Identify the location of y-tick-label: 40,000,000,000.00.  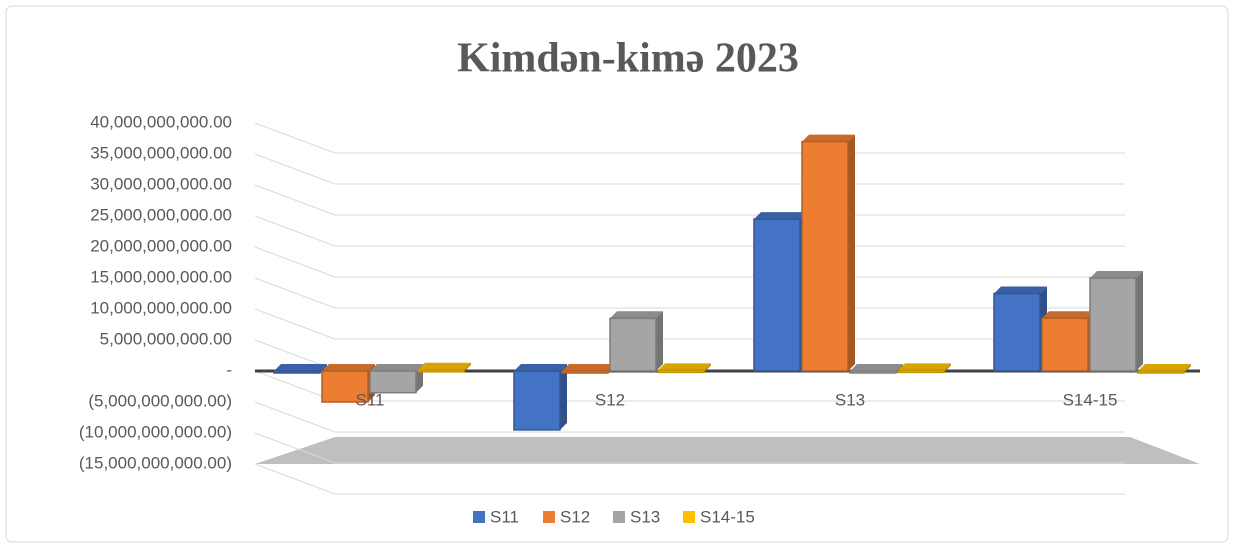
(161, 121).